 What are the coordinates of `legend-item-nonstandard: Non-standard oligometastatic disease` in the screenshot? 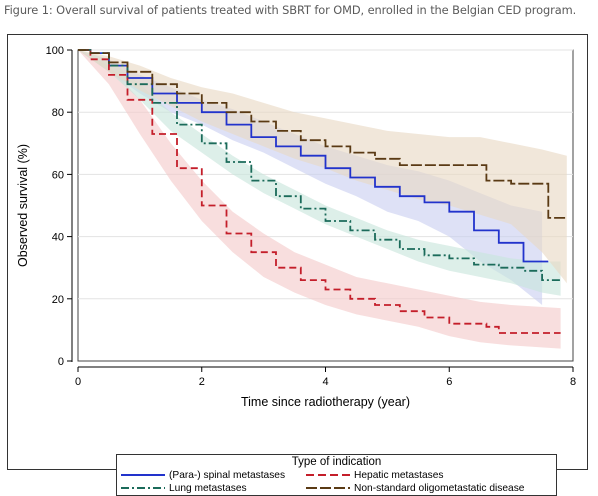 It's located at (415, 488).